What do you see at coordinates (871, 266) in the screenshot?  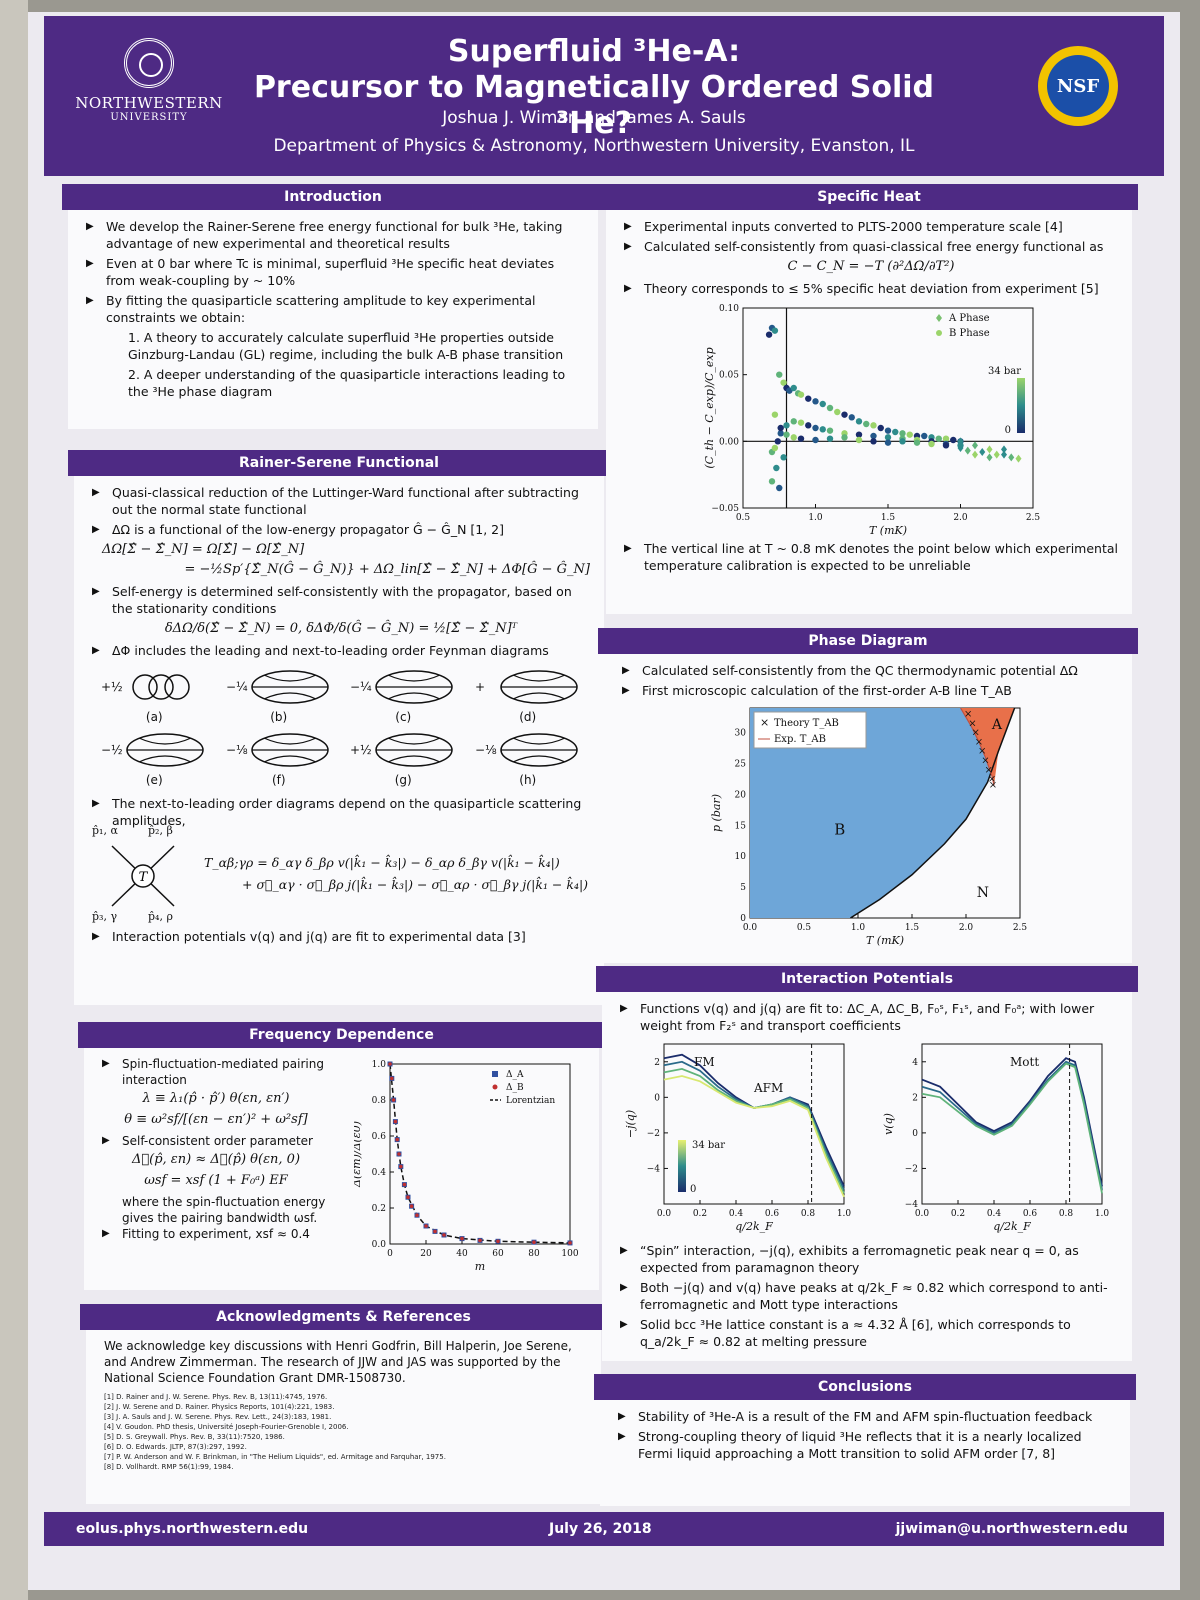 I see `equation: C − C_N = −T (∂²ΔΩ/∂T²)` at bounding box center [871, 266].